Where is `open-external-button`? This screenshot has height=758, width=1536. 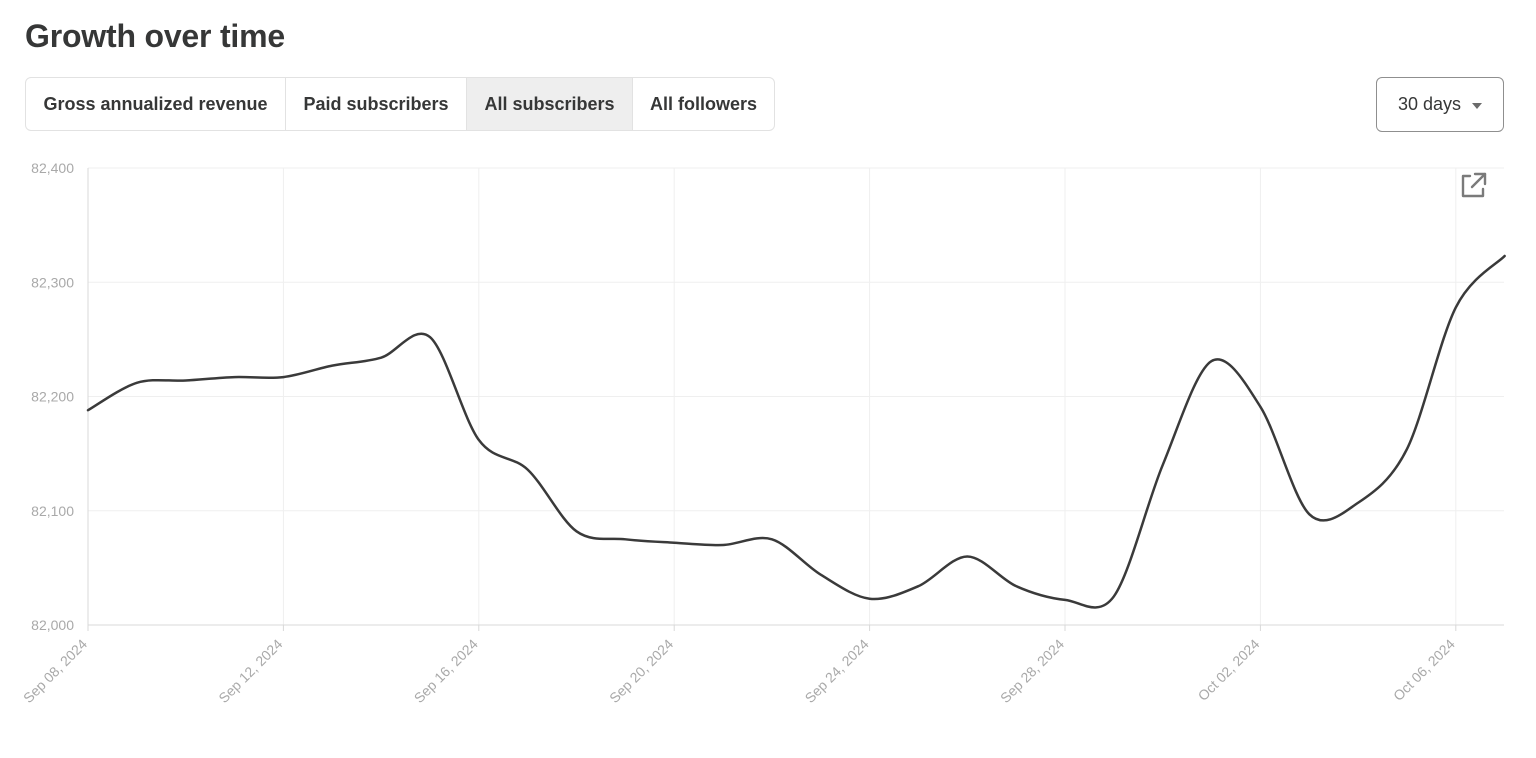 open-external-button is located at coordinates (1474, 185).